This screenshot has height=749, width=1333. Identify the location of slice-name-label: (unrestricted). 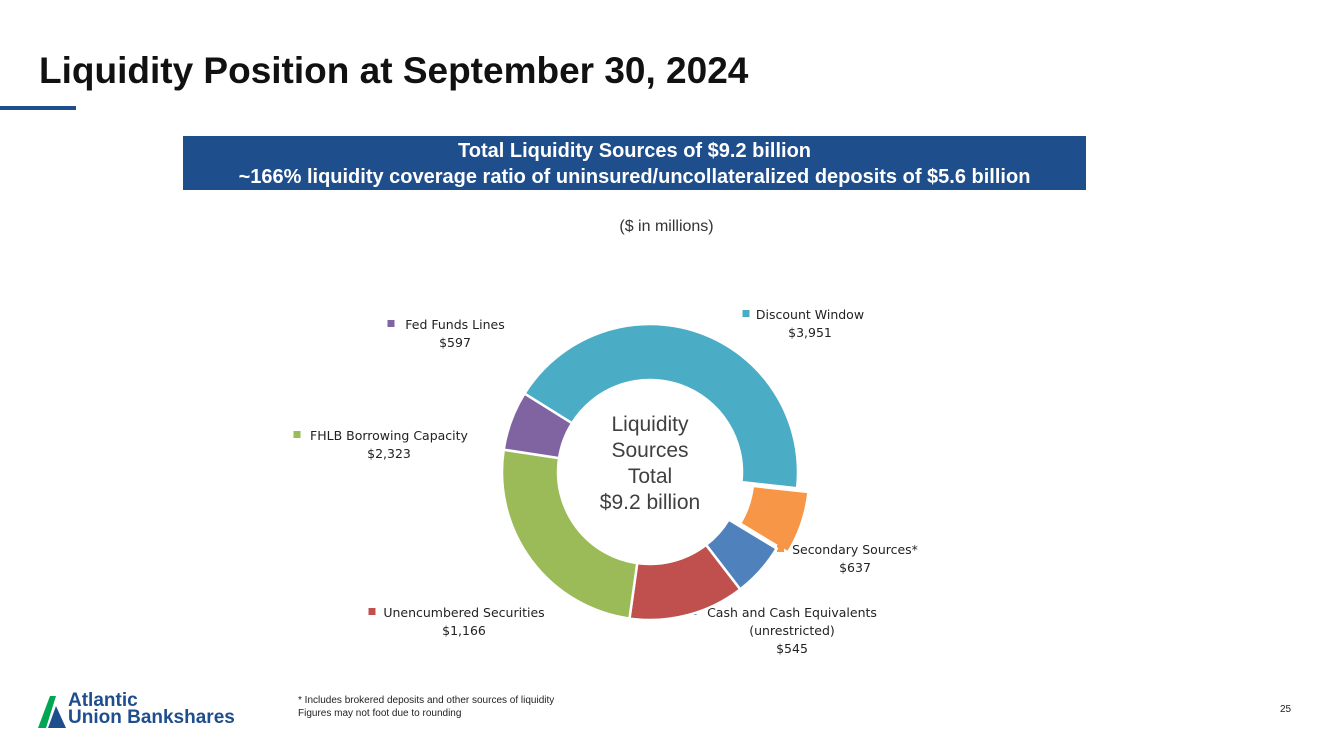
(792, 630).